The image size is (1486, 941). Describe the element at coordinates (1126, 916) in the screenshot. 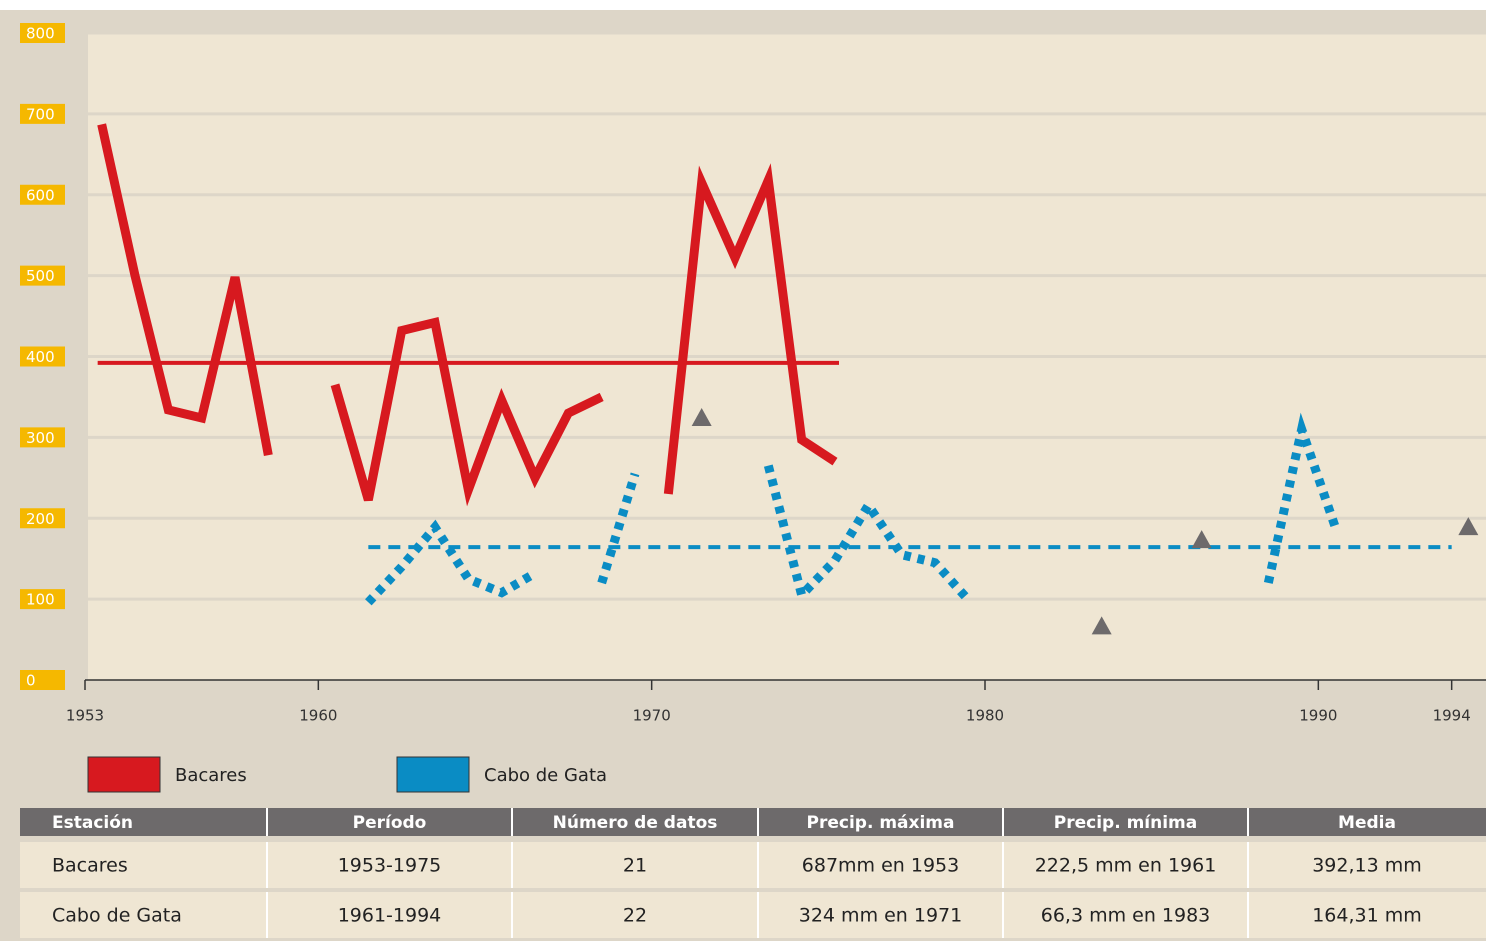

I see `table-cell: 66,3 mm en 1983` at that location.